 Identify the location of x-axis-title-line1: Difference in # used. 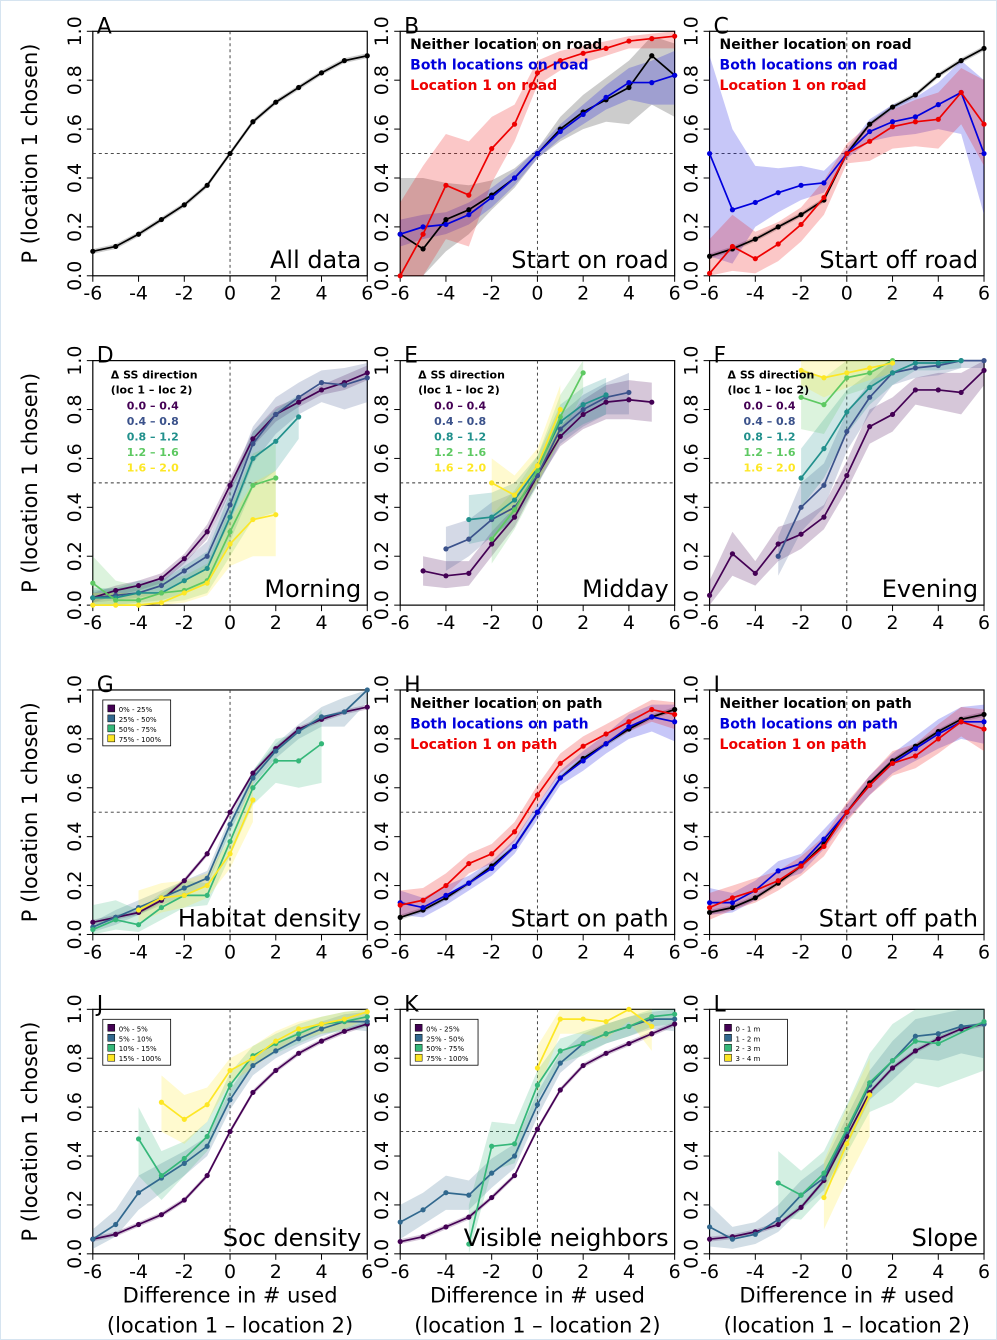
(846, 1296).